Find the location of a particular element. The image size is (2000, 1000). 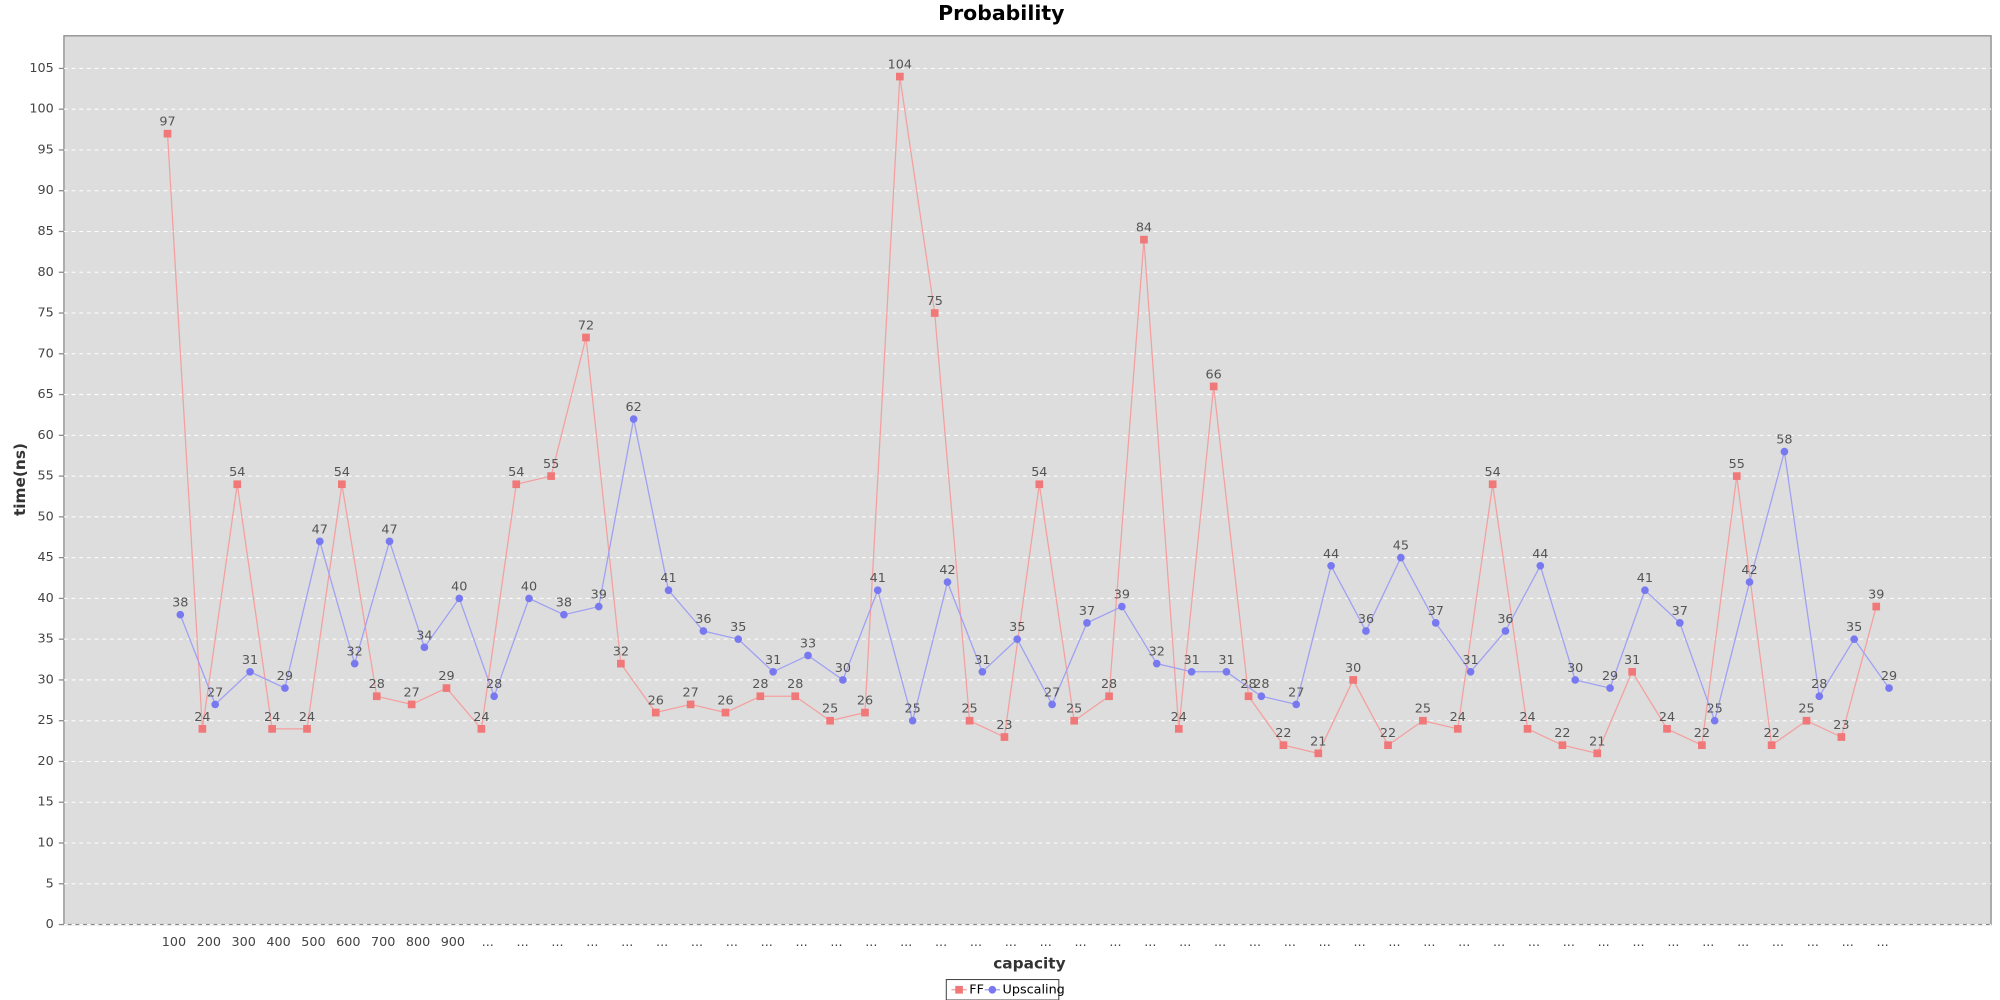

y-tick-label: 105 is located at coordinates (41, 68).